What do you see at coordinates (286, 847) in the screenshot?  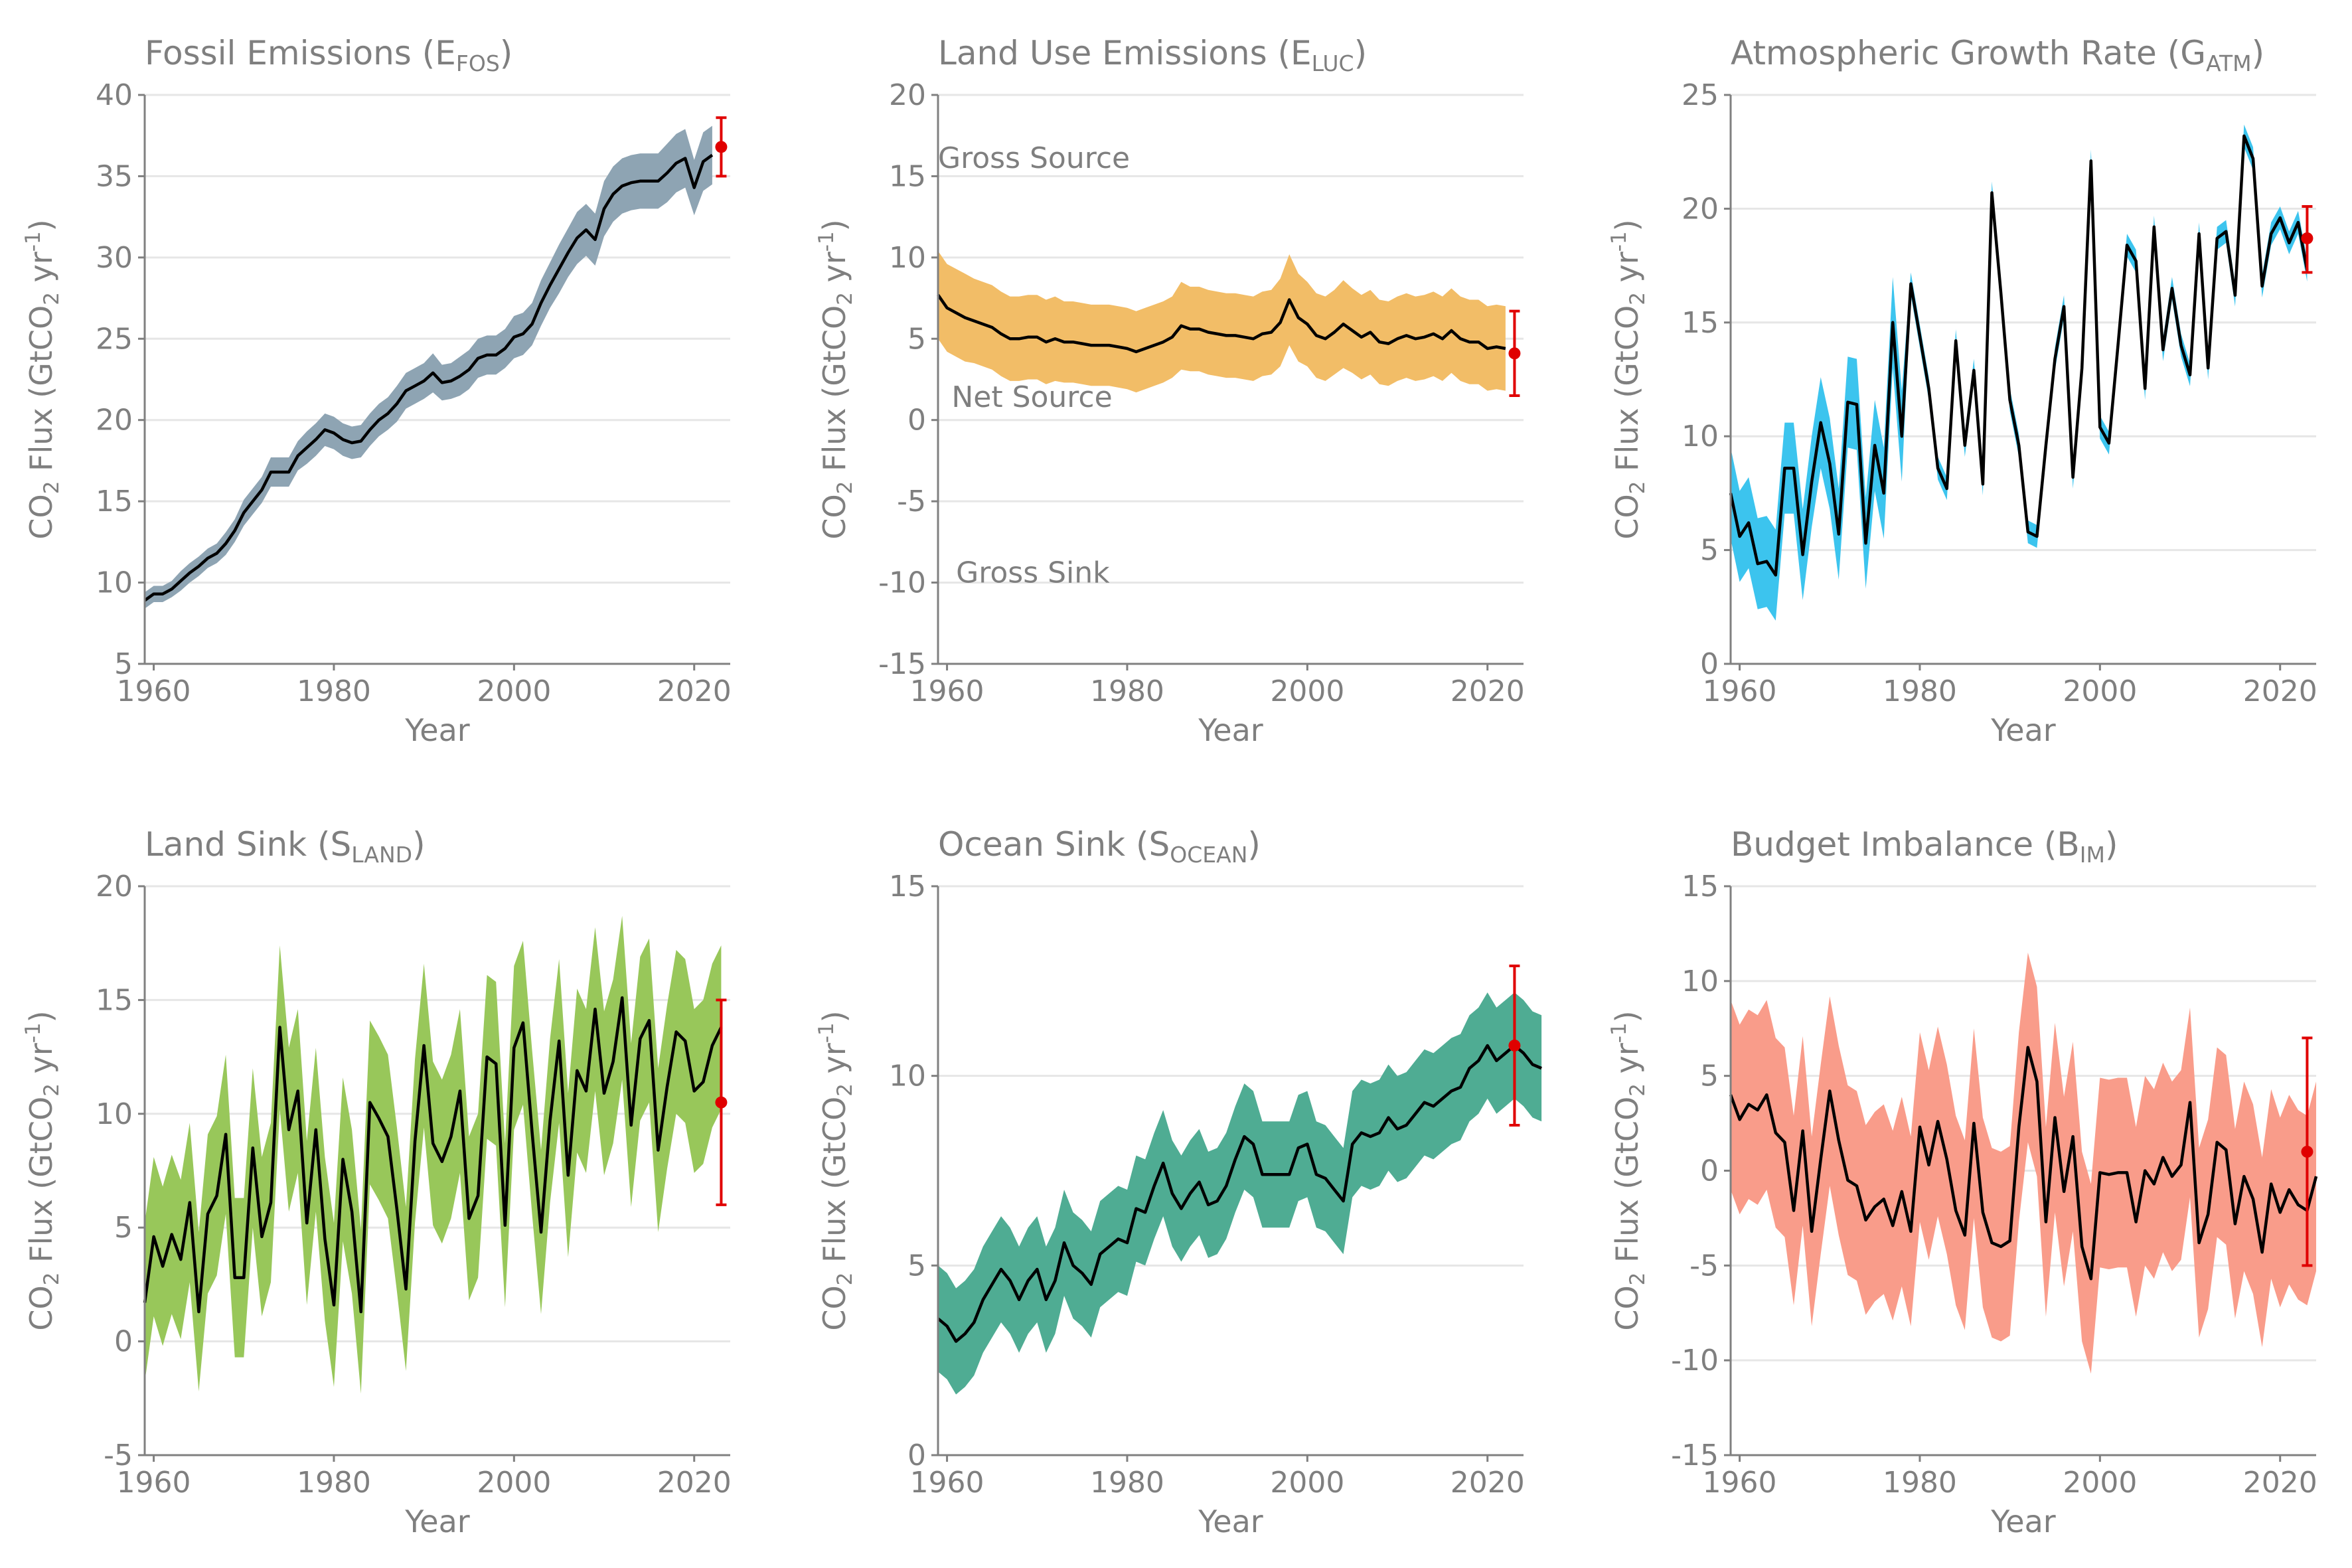 I see `panel-title: Land Sink (SLAND)` at bounding box center [286, 847].